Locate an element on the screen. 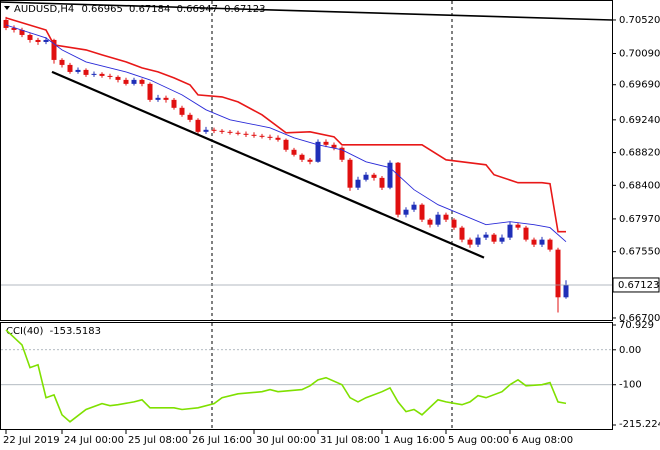 The image size is (660, 450). y-tick-label: 0.67550 is located at coordinates (639, 252).